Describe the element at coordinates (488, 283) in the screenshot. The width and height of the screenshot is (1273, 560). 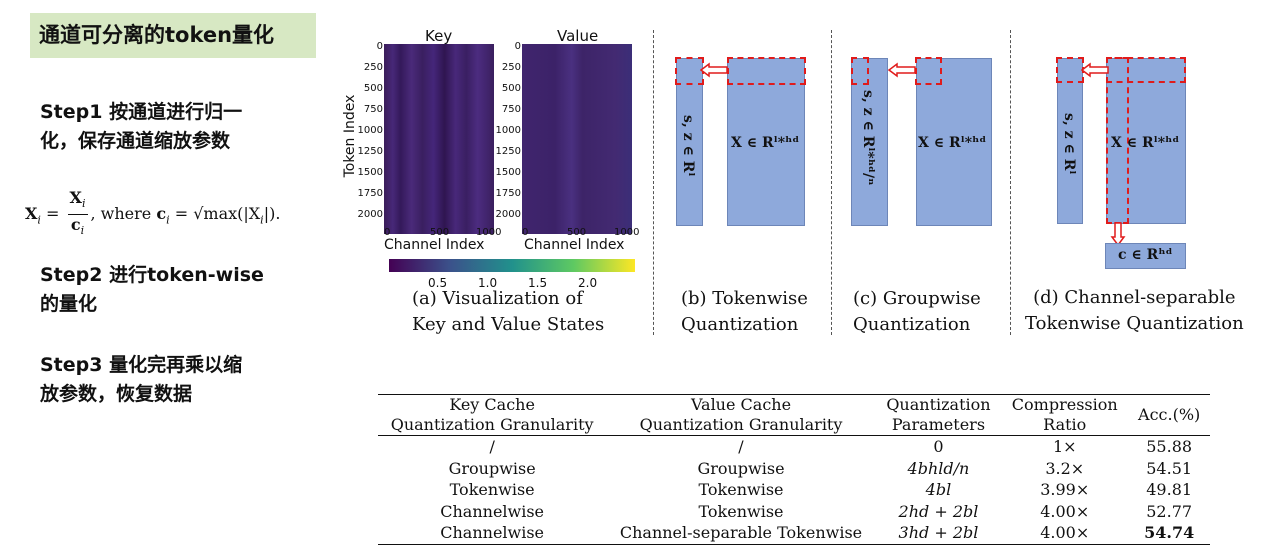
I see `colorbar-tick-1: 1.0` at that location.